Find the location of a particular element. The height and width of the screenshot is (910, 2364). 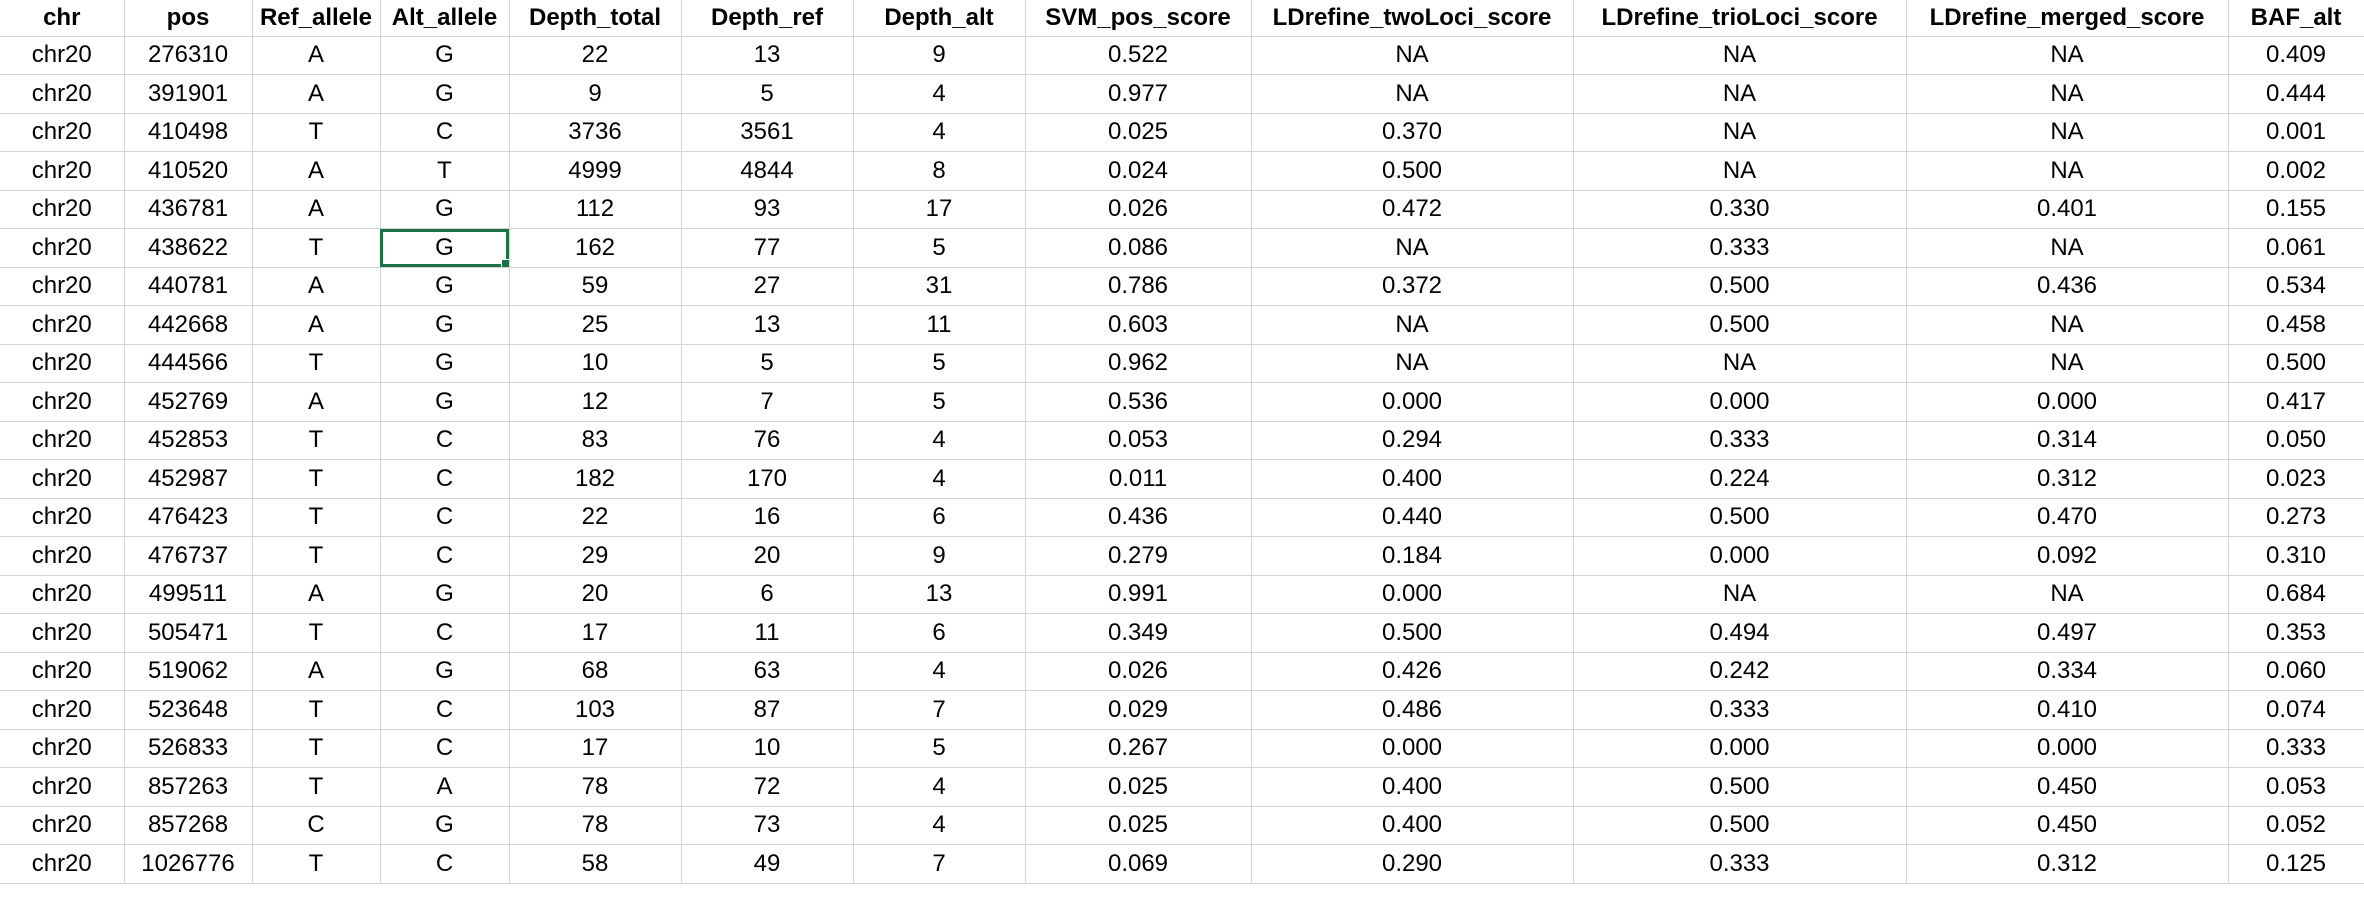

cell-svm-pos-score: 0.025 is located at coordinates (1138, 132).